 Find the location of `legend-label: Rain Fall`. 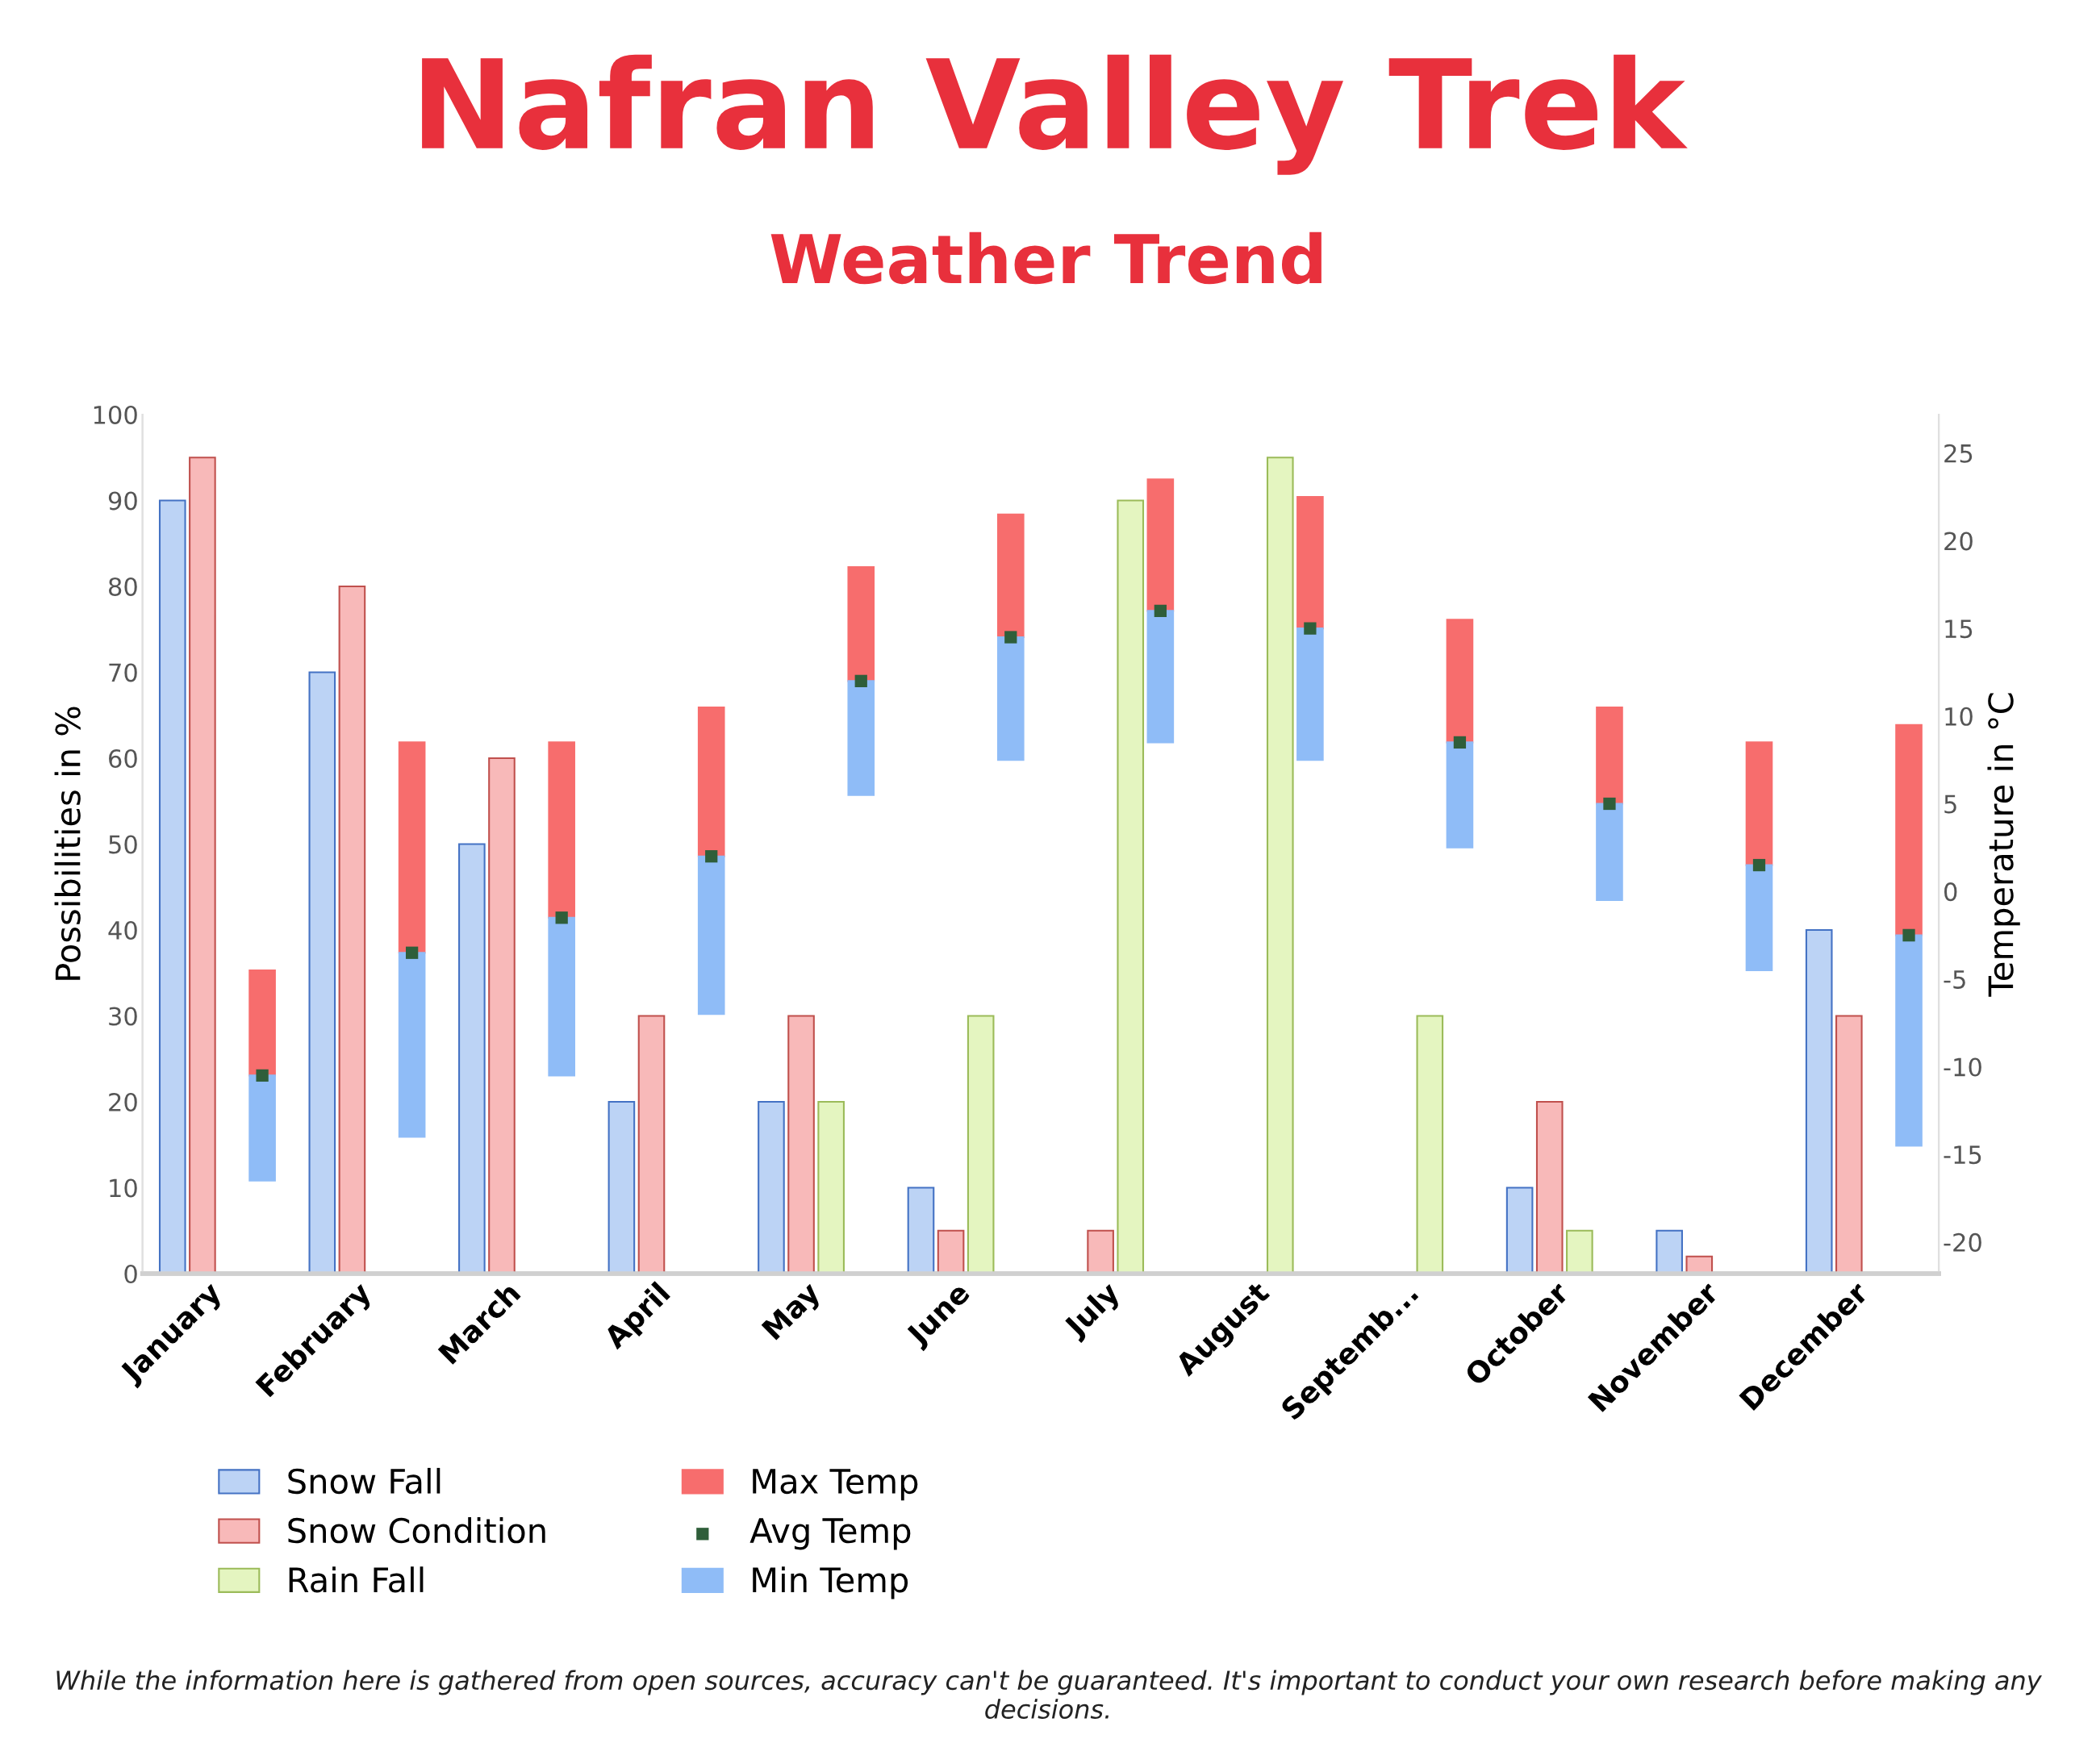

legend-label: Rain Fall is located at coordinates (356, 1579).